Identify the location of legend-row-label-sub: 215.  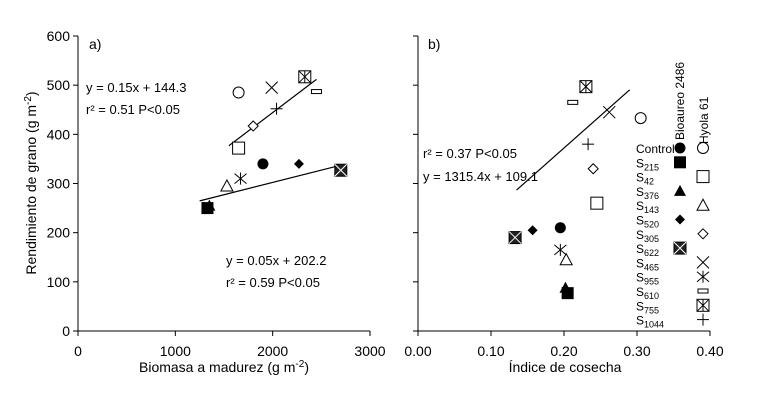
(651, 167).